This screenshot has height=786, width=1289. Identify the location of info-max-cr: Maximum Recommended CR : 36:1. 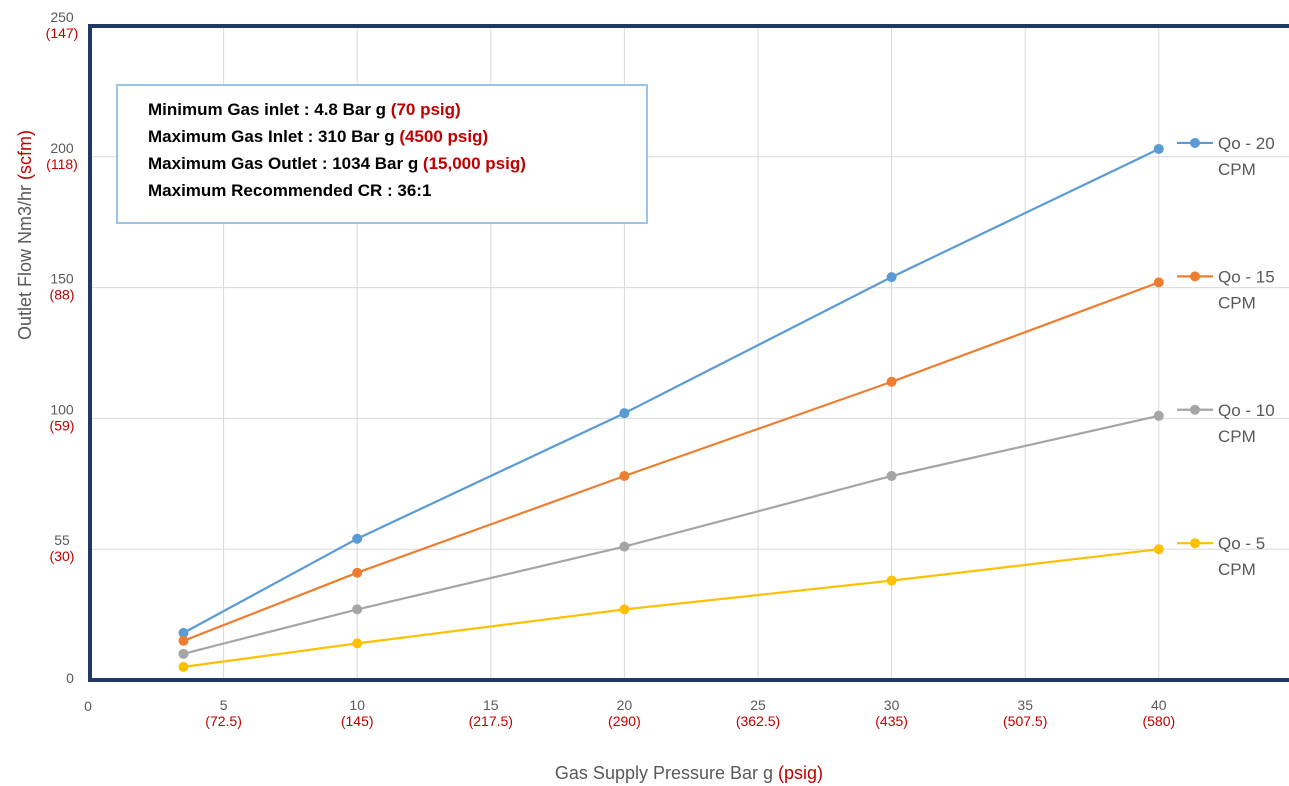
(290, 190).